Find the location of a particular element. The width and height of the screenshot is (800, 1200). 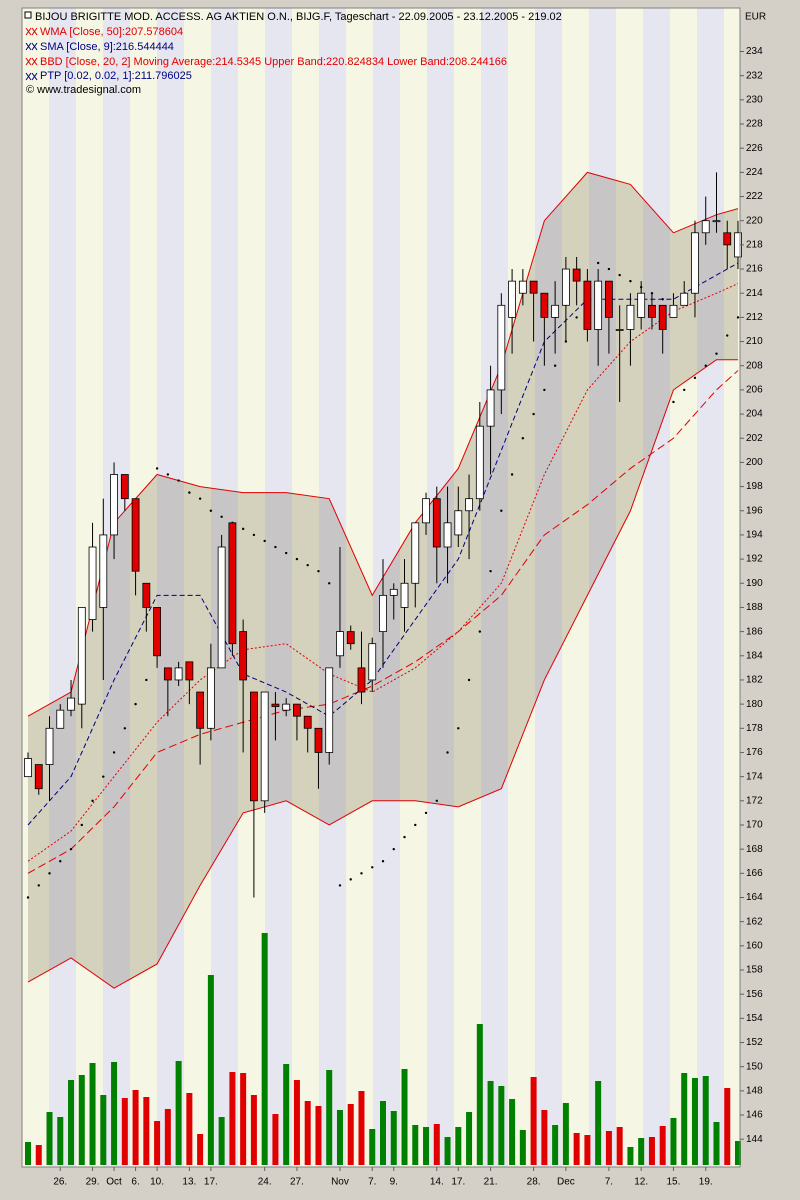

y-tick-label: 170 is located at coordinates (754, 825).